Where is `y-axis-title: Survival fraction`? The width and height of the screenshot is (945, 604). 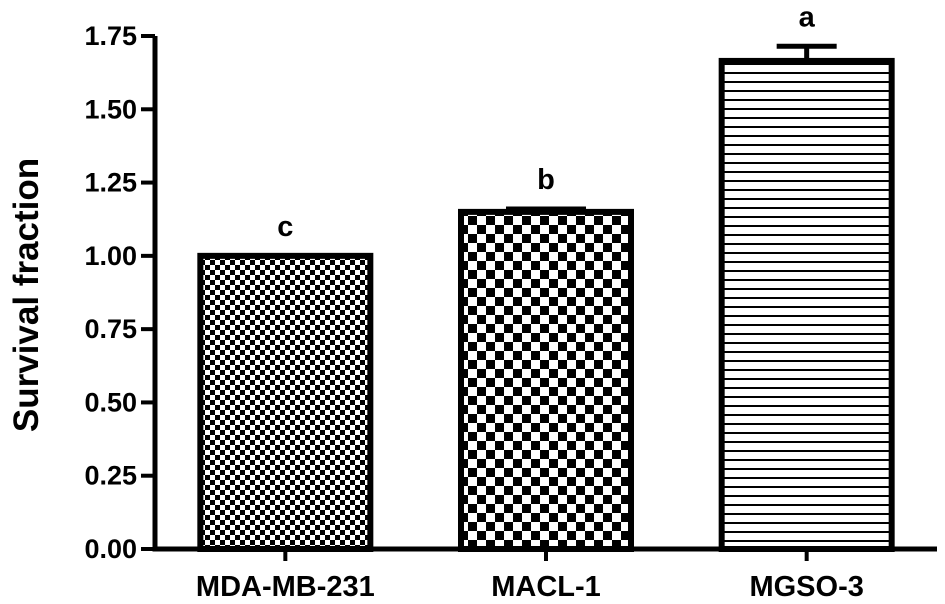 y-axis-title: Survival fraction is located at coordinates (26, 295).